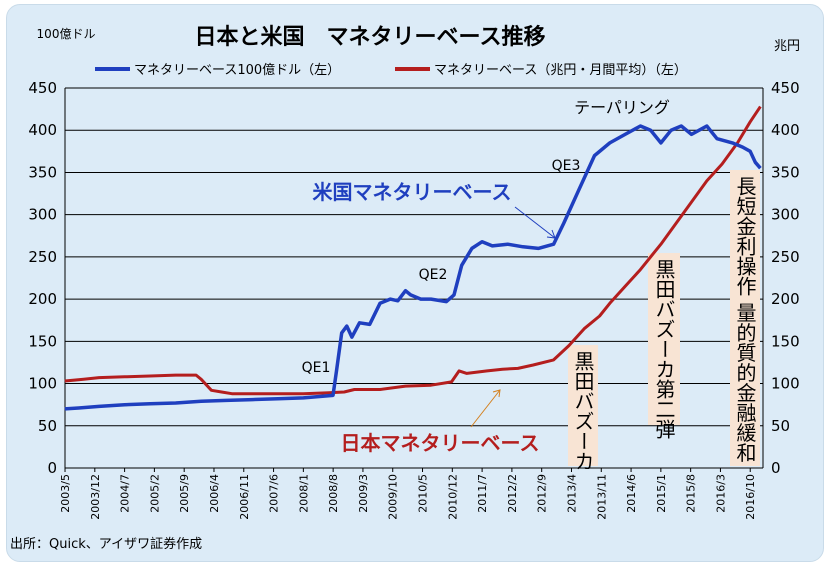 Image resolution: width=828 pixels, height=564 pixels. I want to click on y-right-tick-label: 300, so click(785, 215).